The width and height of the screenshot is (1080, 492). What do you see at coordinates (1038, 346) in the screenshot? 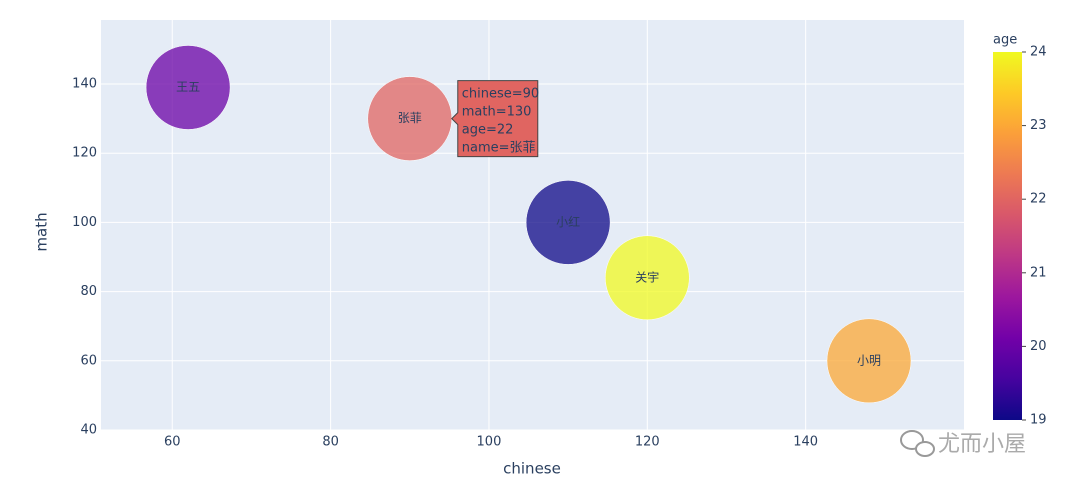
I see `colorbar-tick-label: 20` at bounding box center [1038, 346].